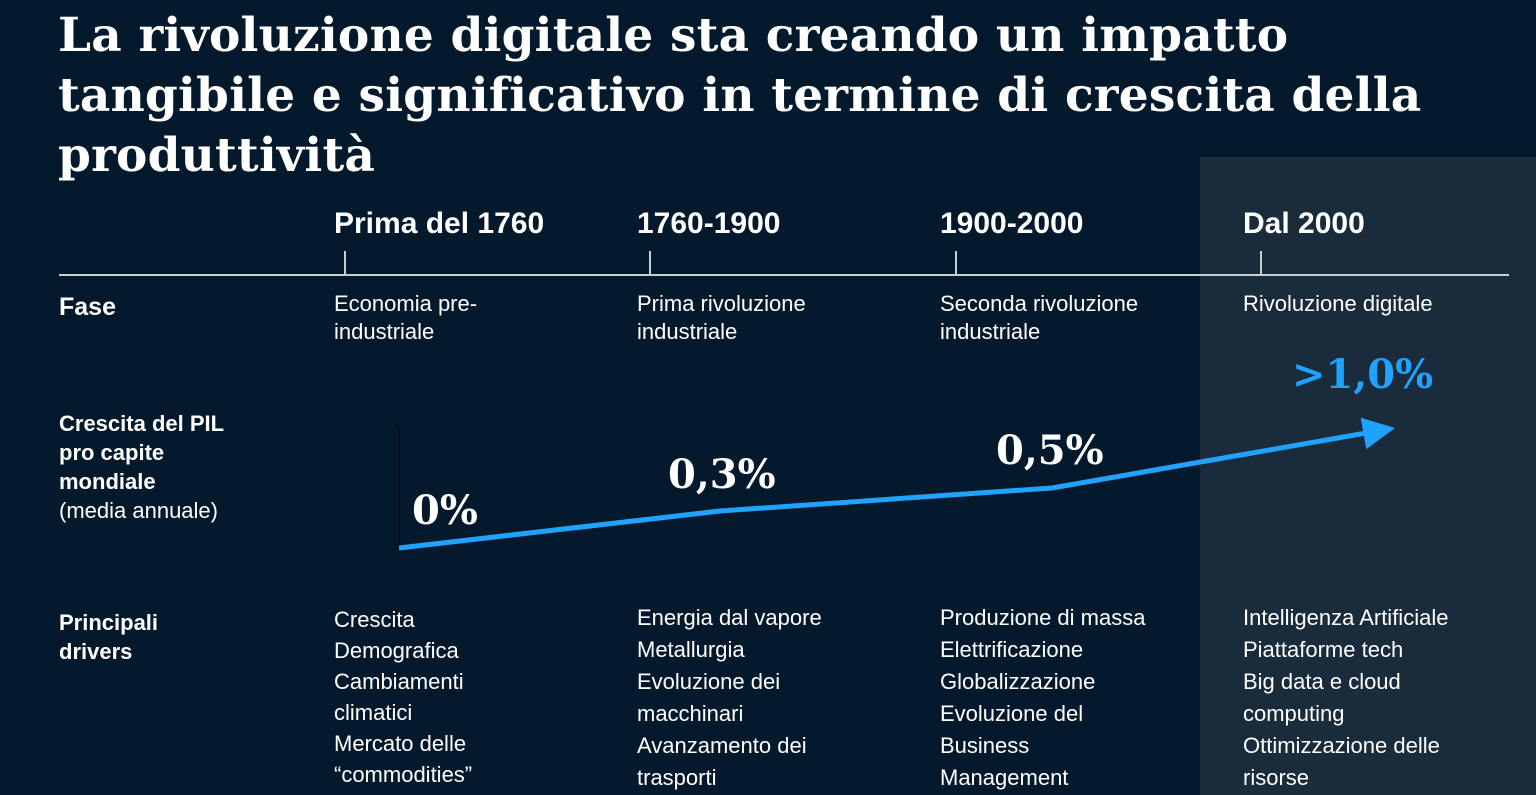 The height and width of the screenshot is (795, 1536). Describe the element at coordinates (1012, 649) in the screenshot. I see `driver-item: Elettrificazione` at that location.